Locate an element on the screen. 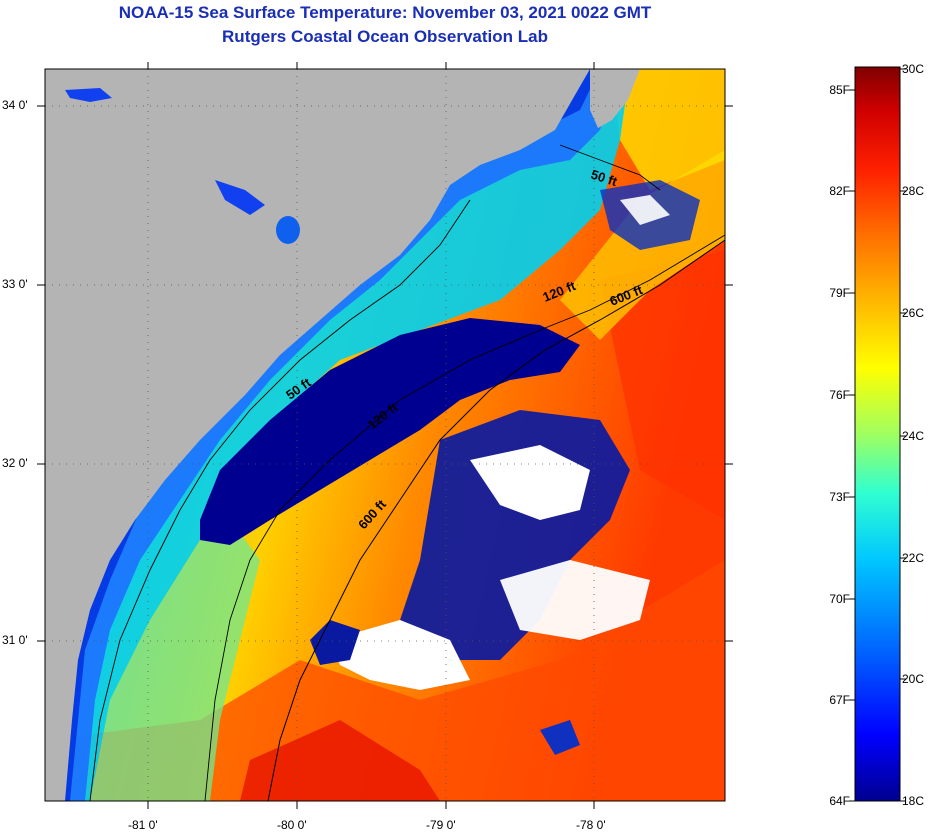 The width and height of the screenshot is (936, 832). cold-pool is located at coordinates (390, 431).